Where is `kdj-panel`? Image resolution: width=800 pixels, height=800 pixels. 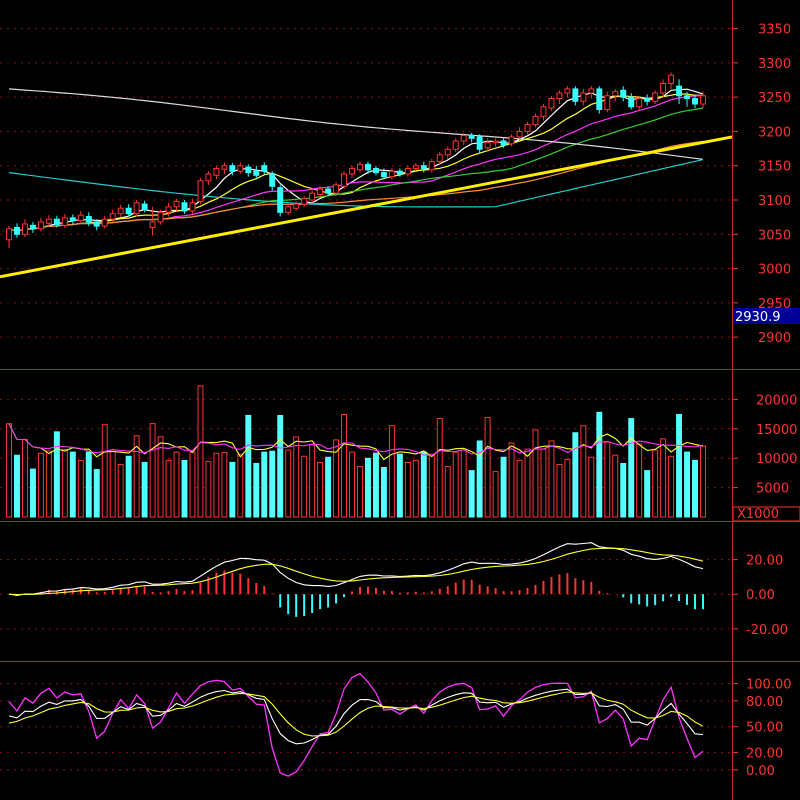 kdj-panel is located at coordinates (356, 724).